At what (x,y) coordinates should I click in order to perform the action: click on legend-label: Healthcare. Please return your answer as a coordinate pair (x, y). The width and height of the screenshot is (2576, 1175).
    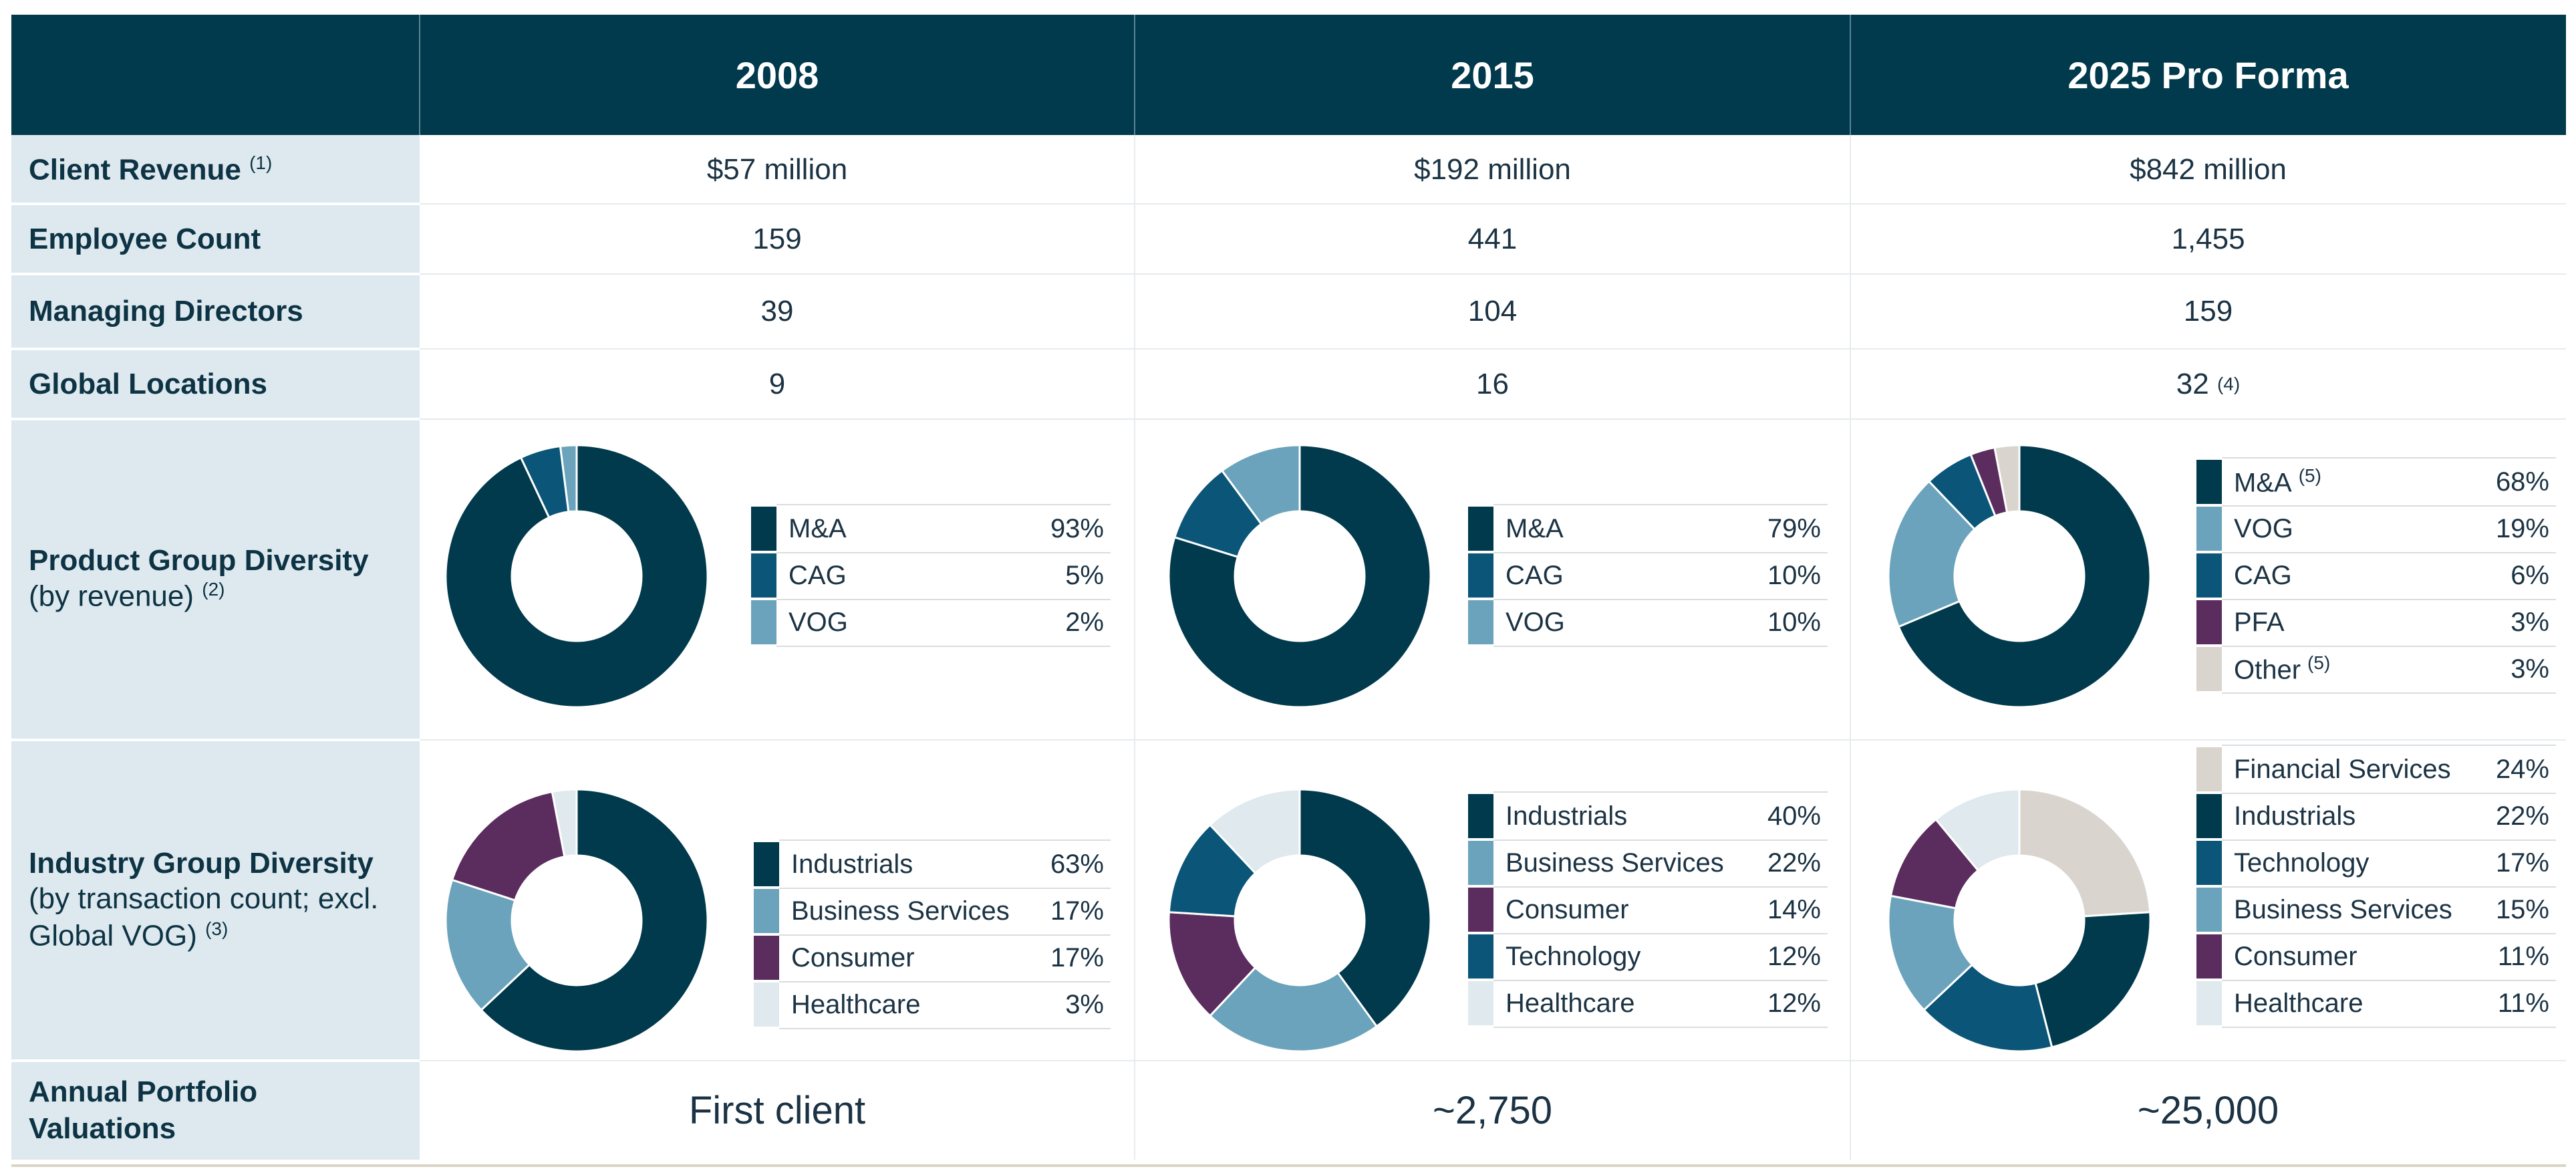
    Looking at the image, I should click on (2299, 1003).